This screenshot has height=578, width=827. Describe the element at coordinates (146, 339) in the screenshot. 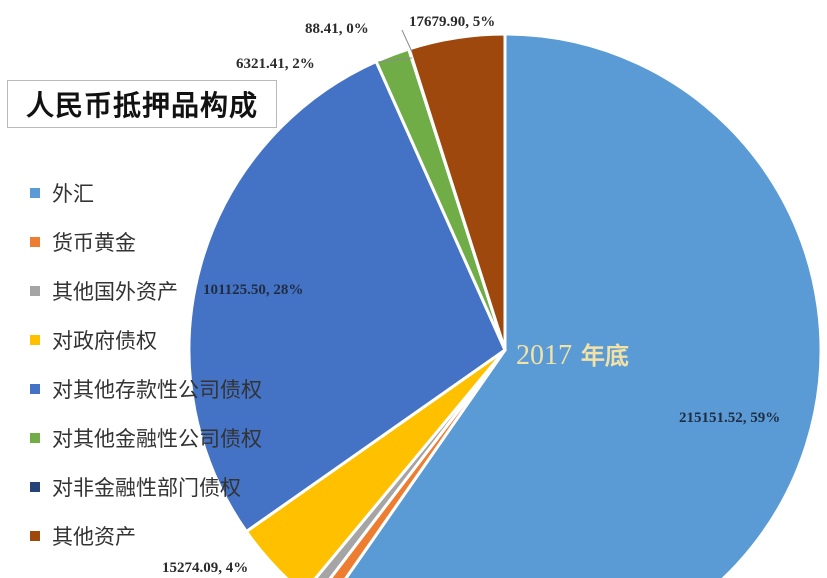

I see `legend-item-government: 对政府债权` at that location.